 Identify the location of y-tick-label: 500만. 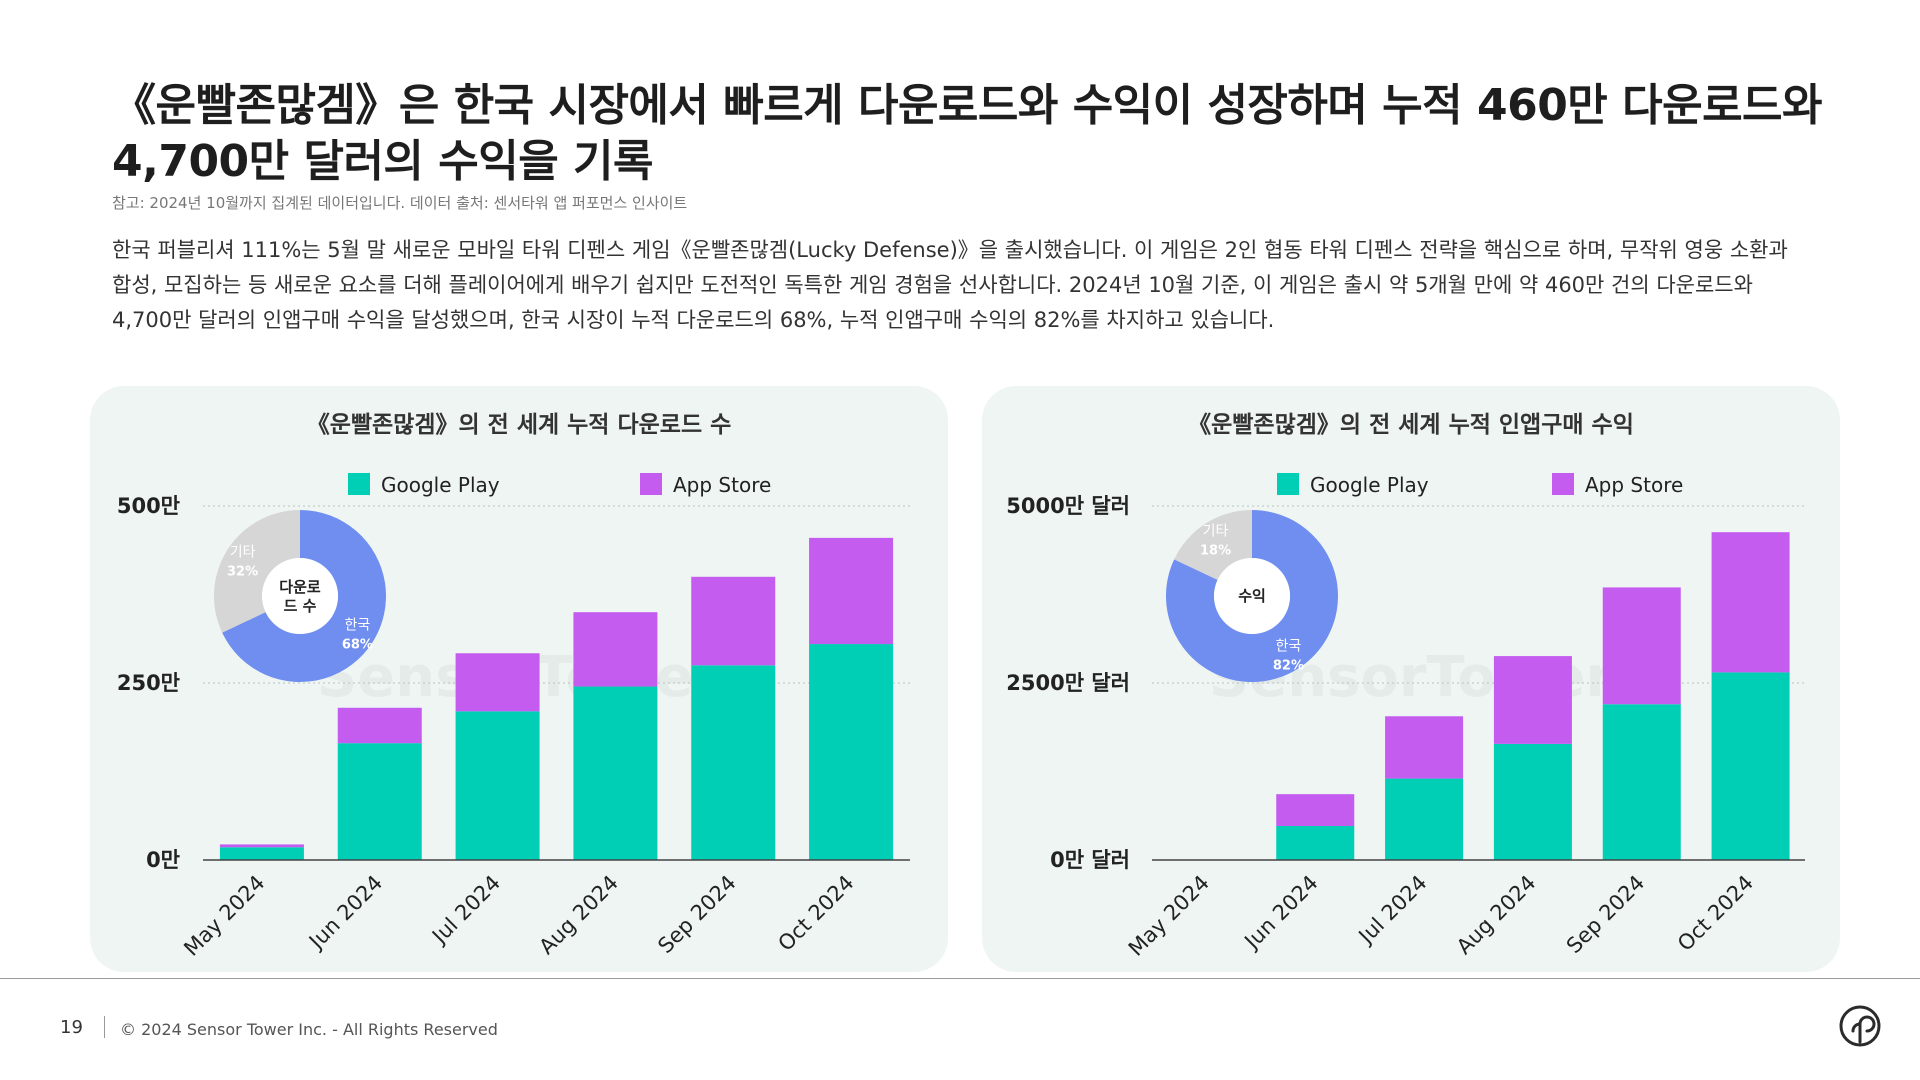
(148, 506).